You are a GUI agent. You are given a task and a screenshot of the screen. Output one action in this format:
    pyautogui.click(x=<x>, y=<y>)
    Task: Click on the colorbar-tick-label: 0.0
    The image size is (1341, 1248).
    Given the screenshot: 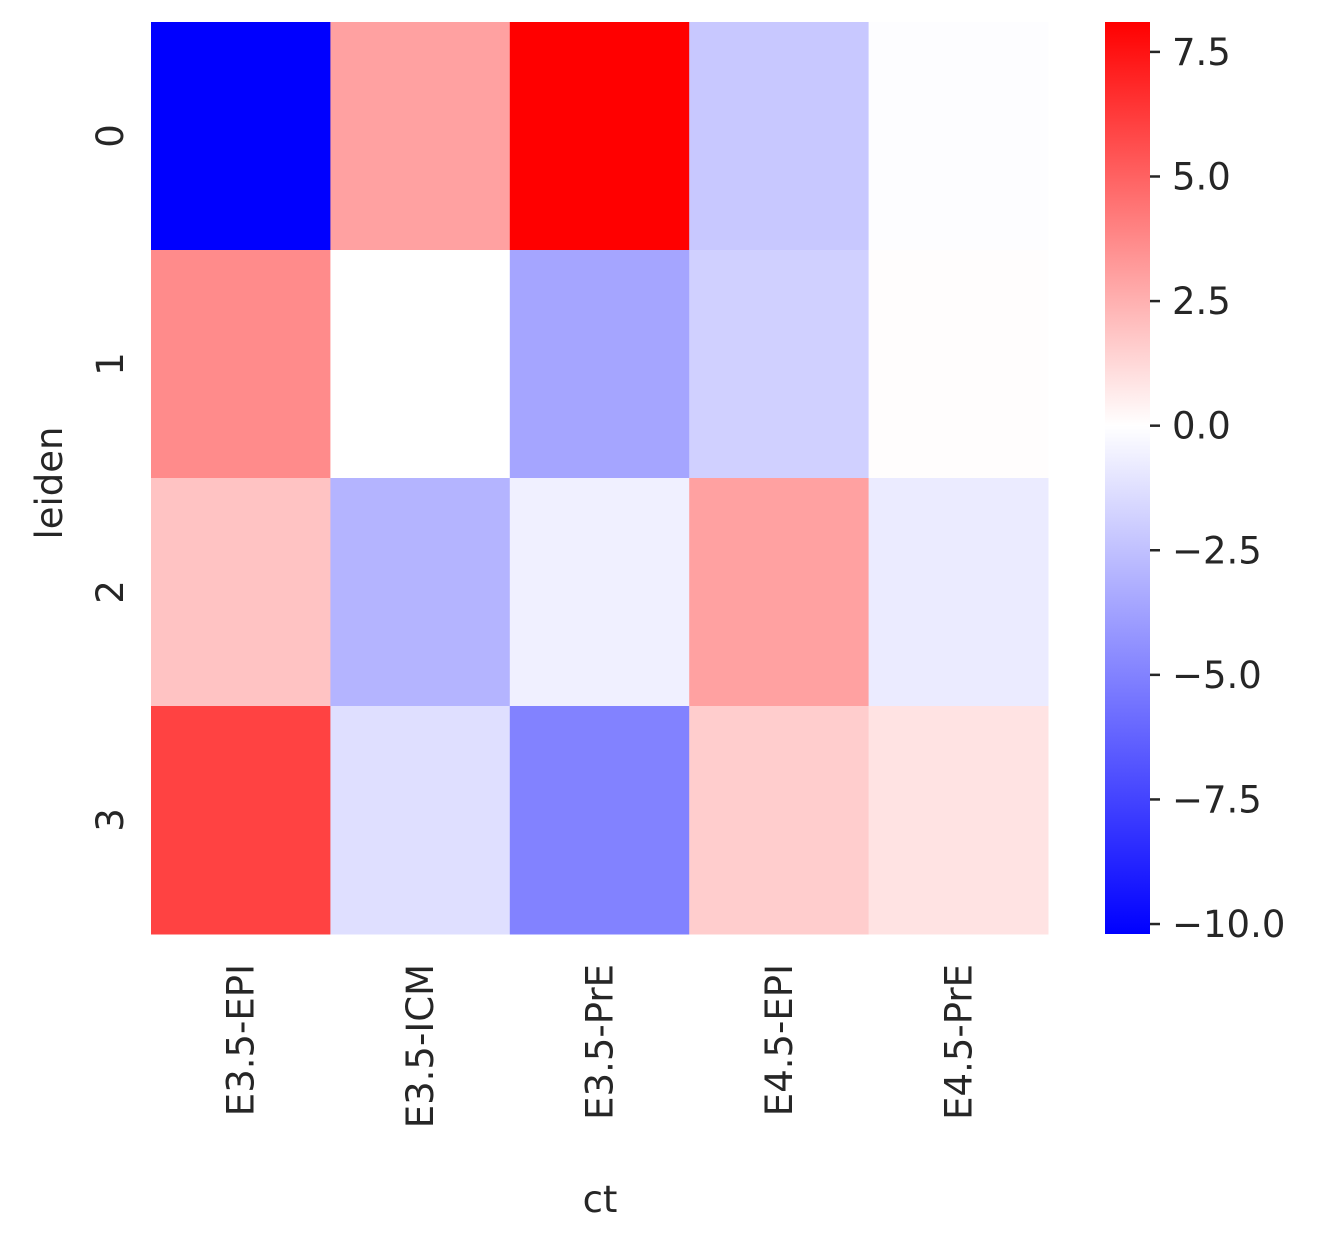 What is the action you would take?
    pyautogui.click(x=1201, y=426)
    